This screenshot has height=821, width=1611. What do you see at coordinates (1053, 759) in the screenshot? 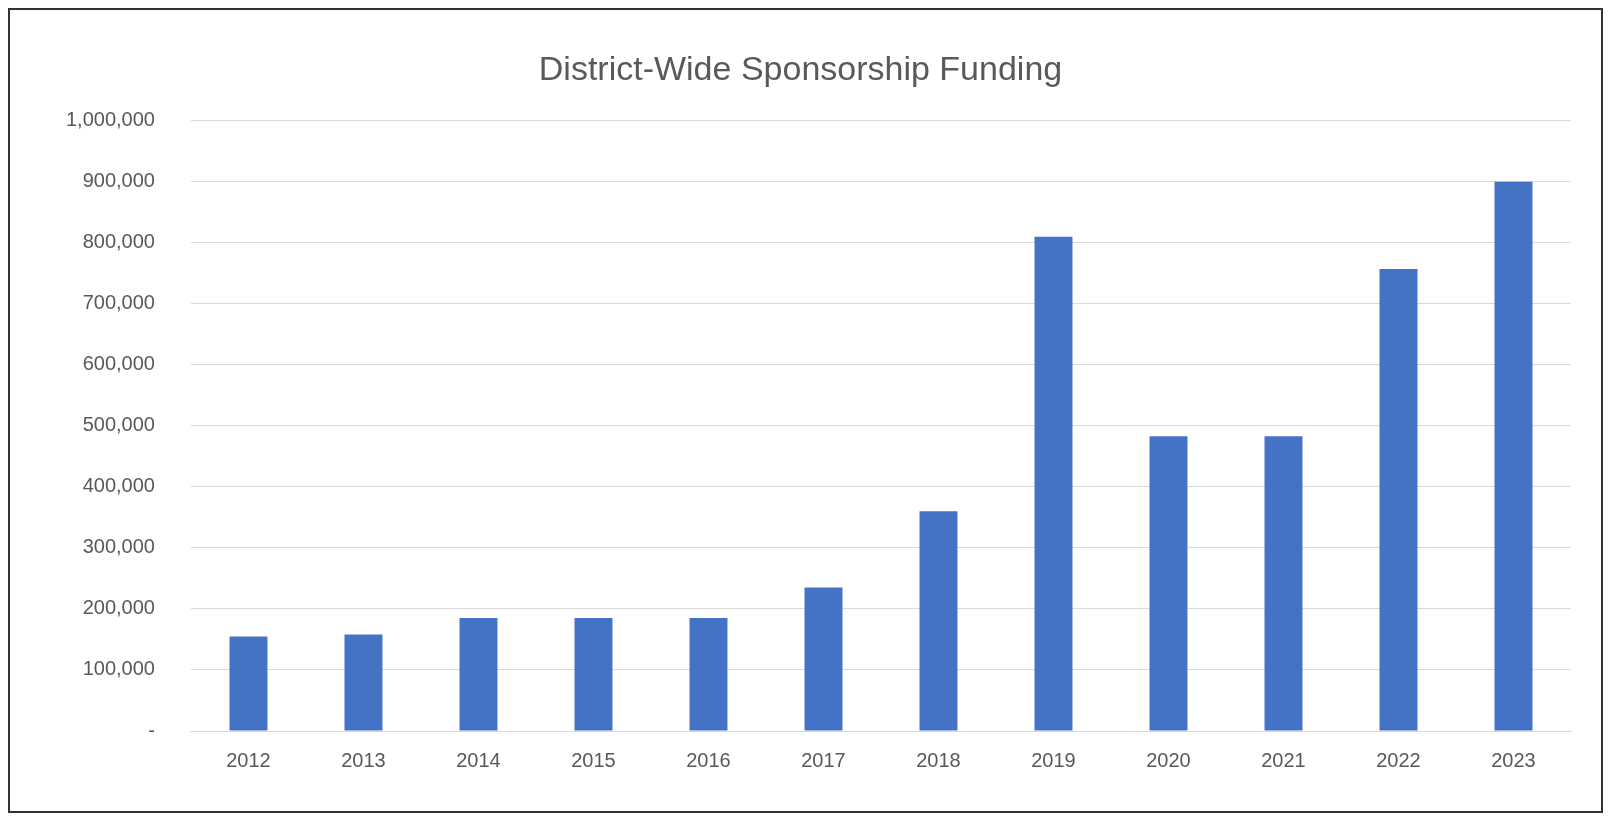
I see `x-tick-label: 2019` at bounding box center [1053, 759].